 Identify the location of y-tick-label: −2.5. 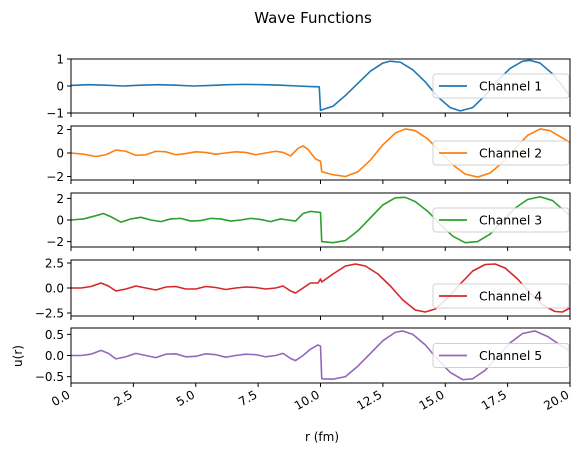
(49, 314).